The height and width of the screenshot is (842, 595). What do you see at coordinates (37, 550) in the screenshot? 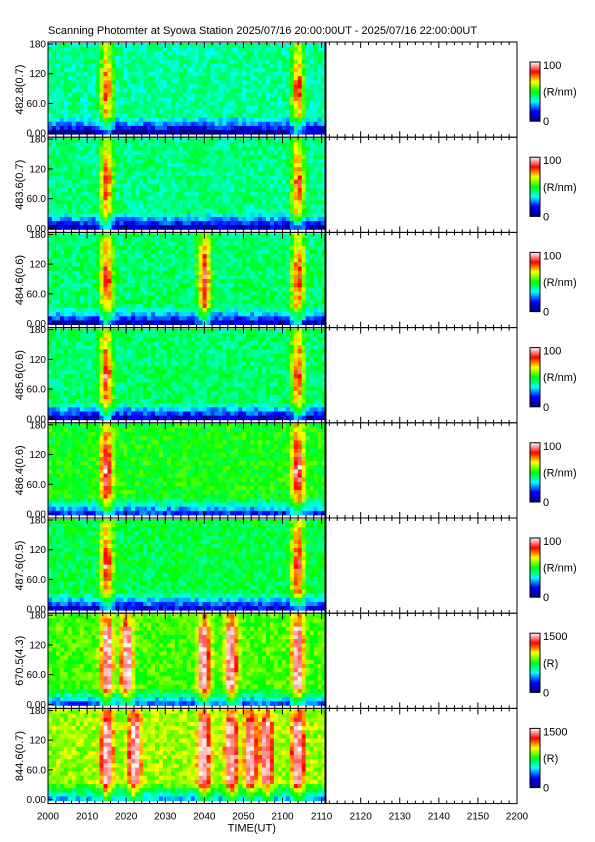
I see `y-tick-label-5-2: 120` at bounding box center [37, 550].